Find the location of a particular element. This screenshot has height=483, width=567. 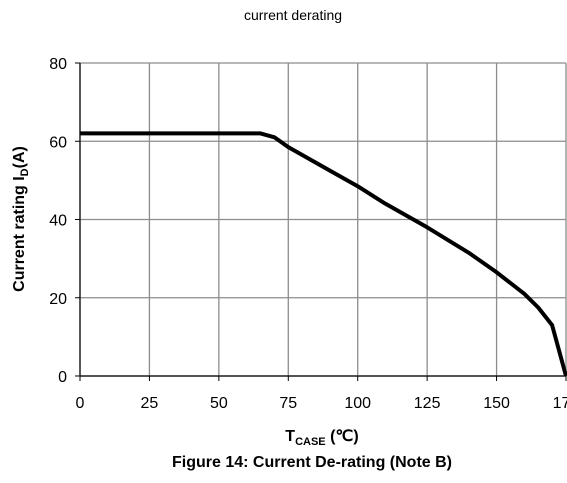

chart-title: current derating is located at coordinates (293, 15).